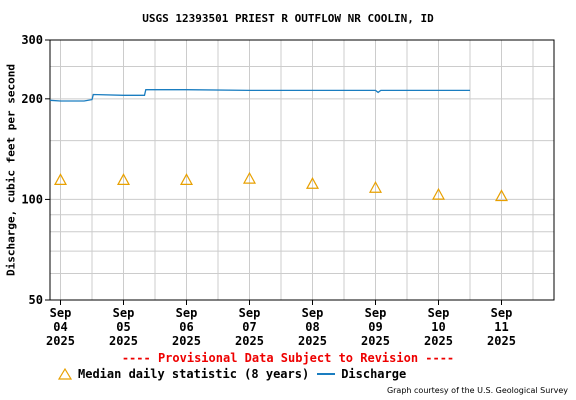 The image size is (576, 400). Describe the element at coordinates (32, 99) in the screenshot. I see `y-tick-label: 200` at that location.